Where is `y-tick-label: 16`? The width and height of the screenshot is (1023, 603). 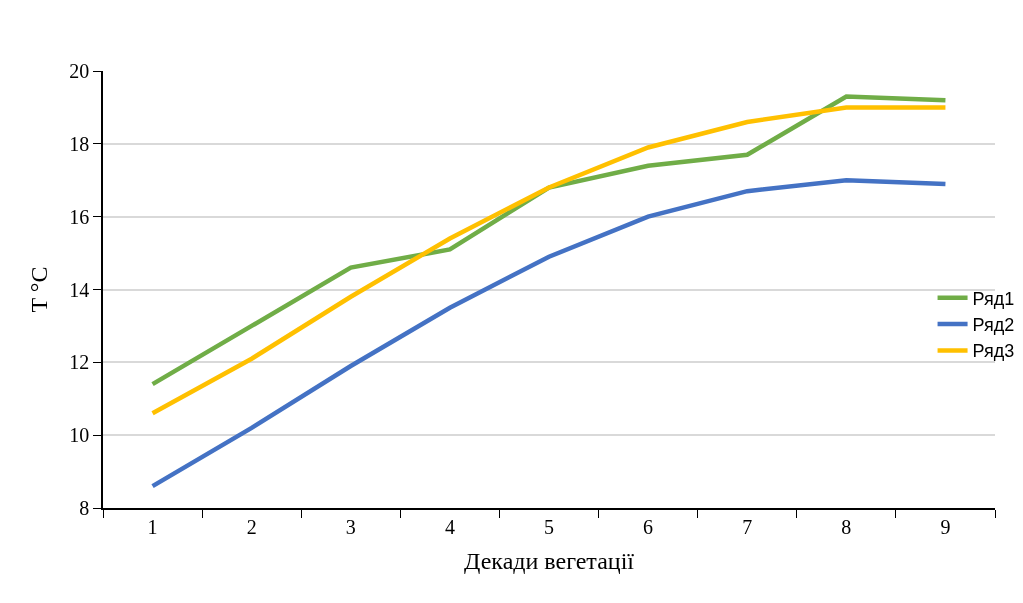 y-tick-label: 16 is located at coordinates (79, 216).